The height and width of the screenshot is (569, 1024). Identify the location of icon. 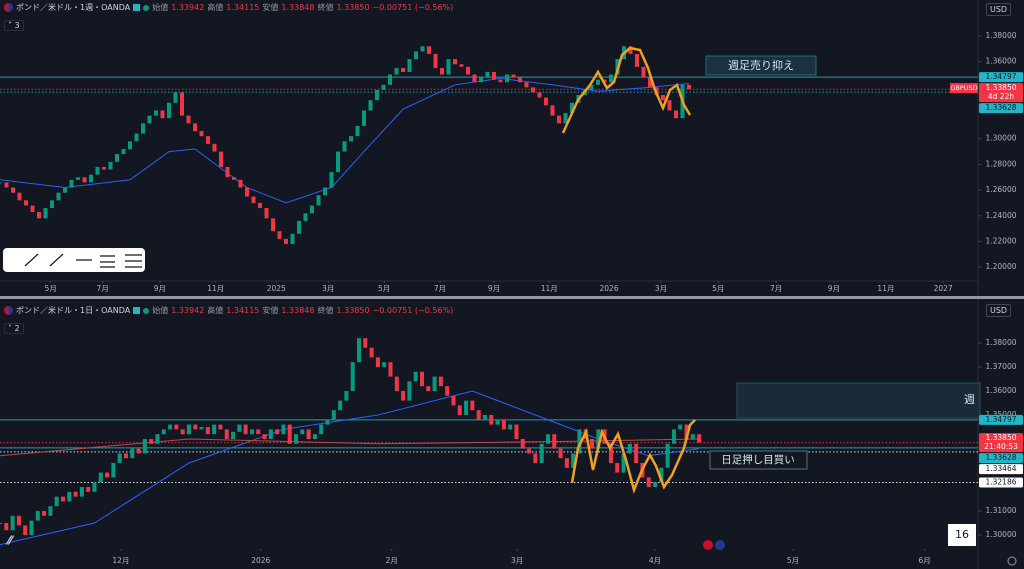
(137, 7).